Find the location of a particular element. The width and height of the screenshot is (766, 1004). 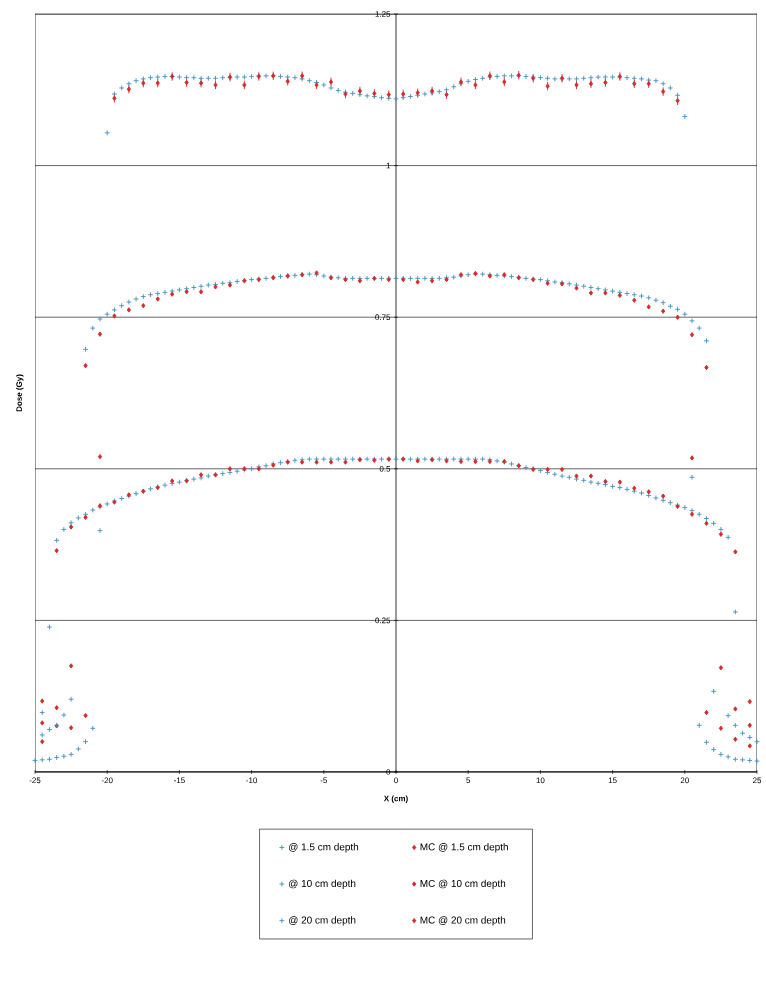

legend-label: @ 10 cm depth is located at coordinates (322, 884).